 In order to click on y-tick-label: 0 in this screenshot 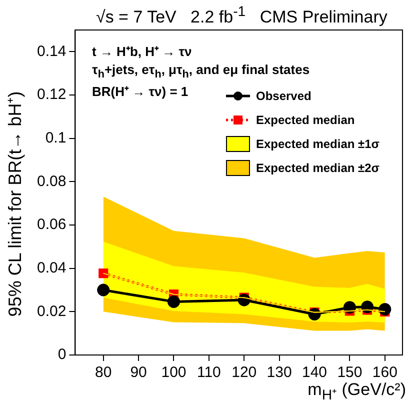, I will do `click(62, 355)`.